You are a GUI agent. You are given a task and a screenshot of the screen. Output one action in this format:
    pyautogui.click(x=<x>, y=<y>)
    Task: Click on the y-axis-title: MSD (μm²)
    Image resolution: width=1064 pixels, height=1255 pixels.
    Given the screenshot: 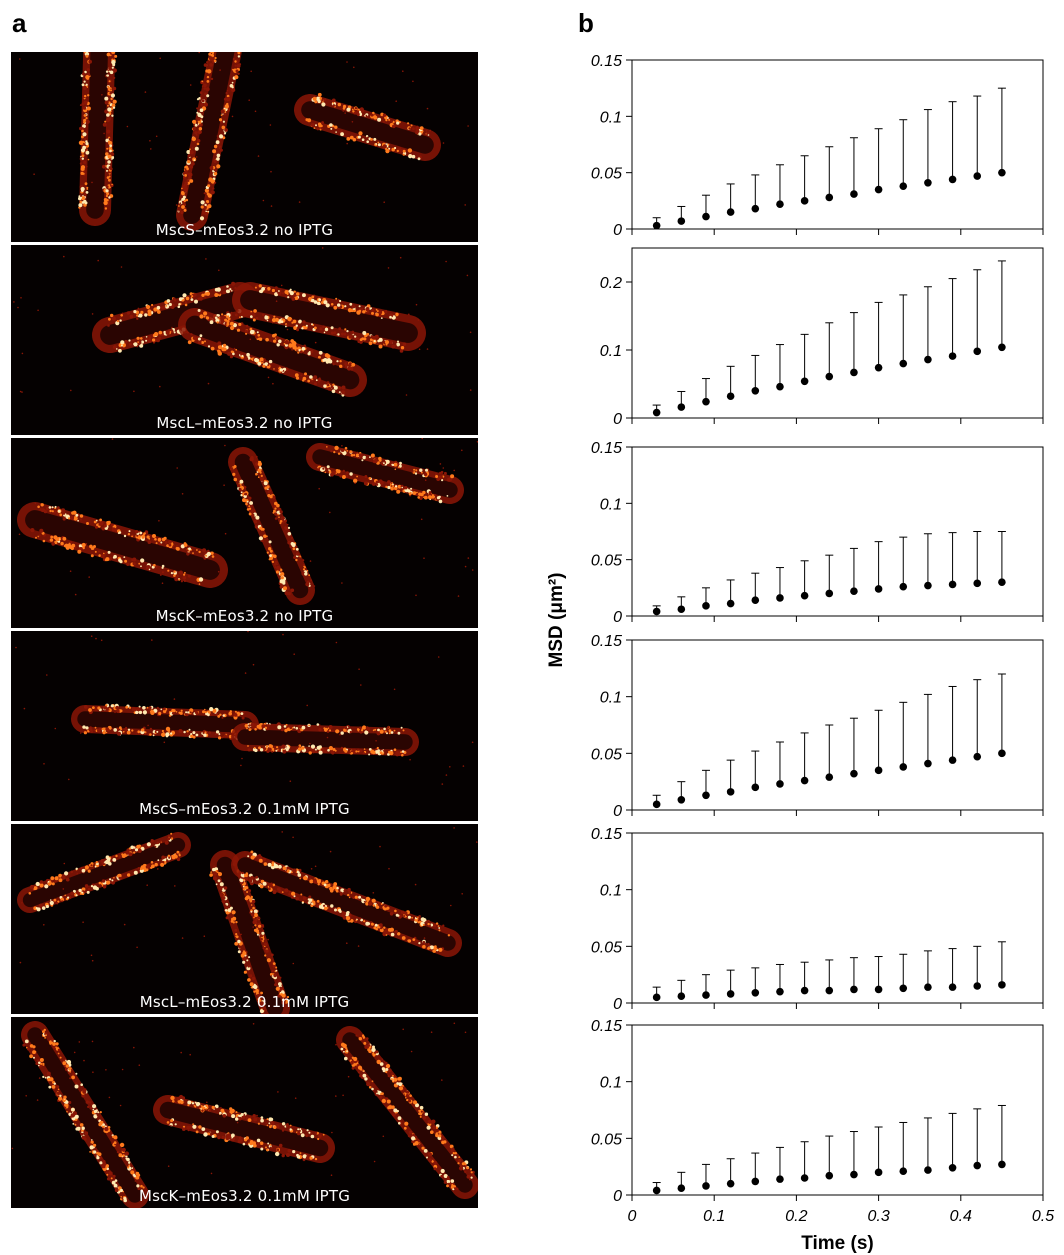 What is the action you would take?
    pyautogui.click(x=556, y=620)
    